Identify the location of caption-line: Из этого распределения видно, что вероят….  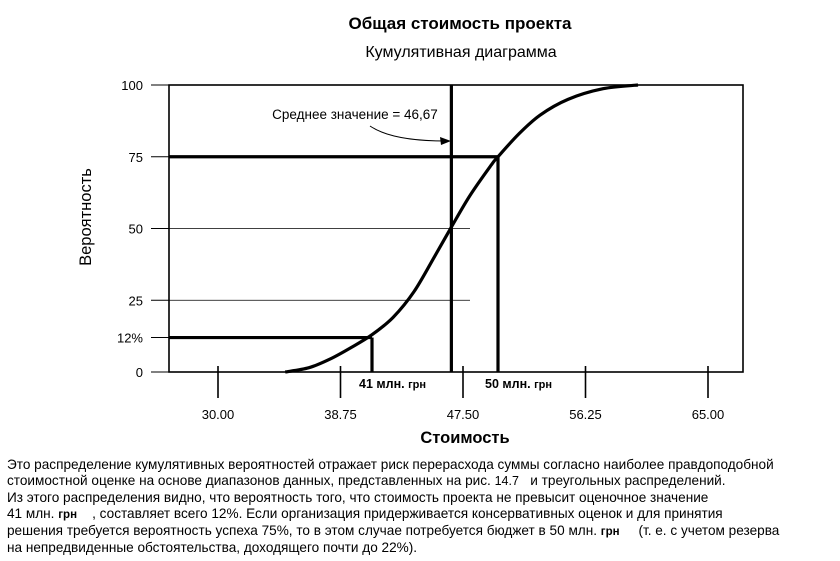
(422, 498).